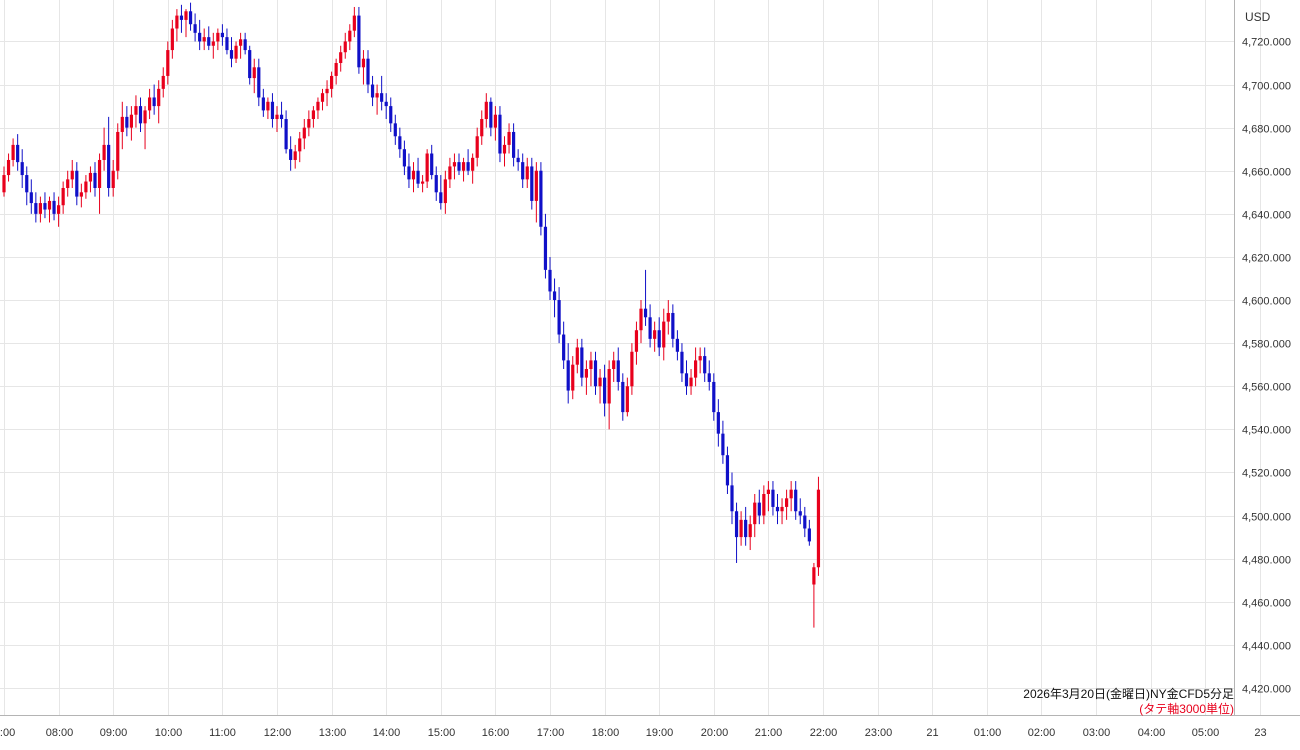  I want to click on x-tick-label: 12:00, so click(278, 733).